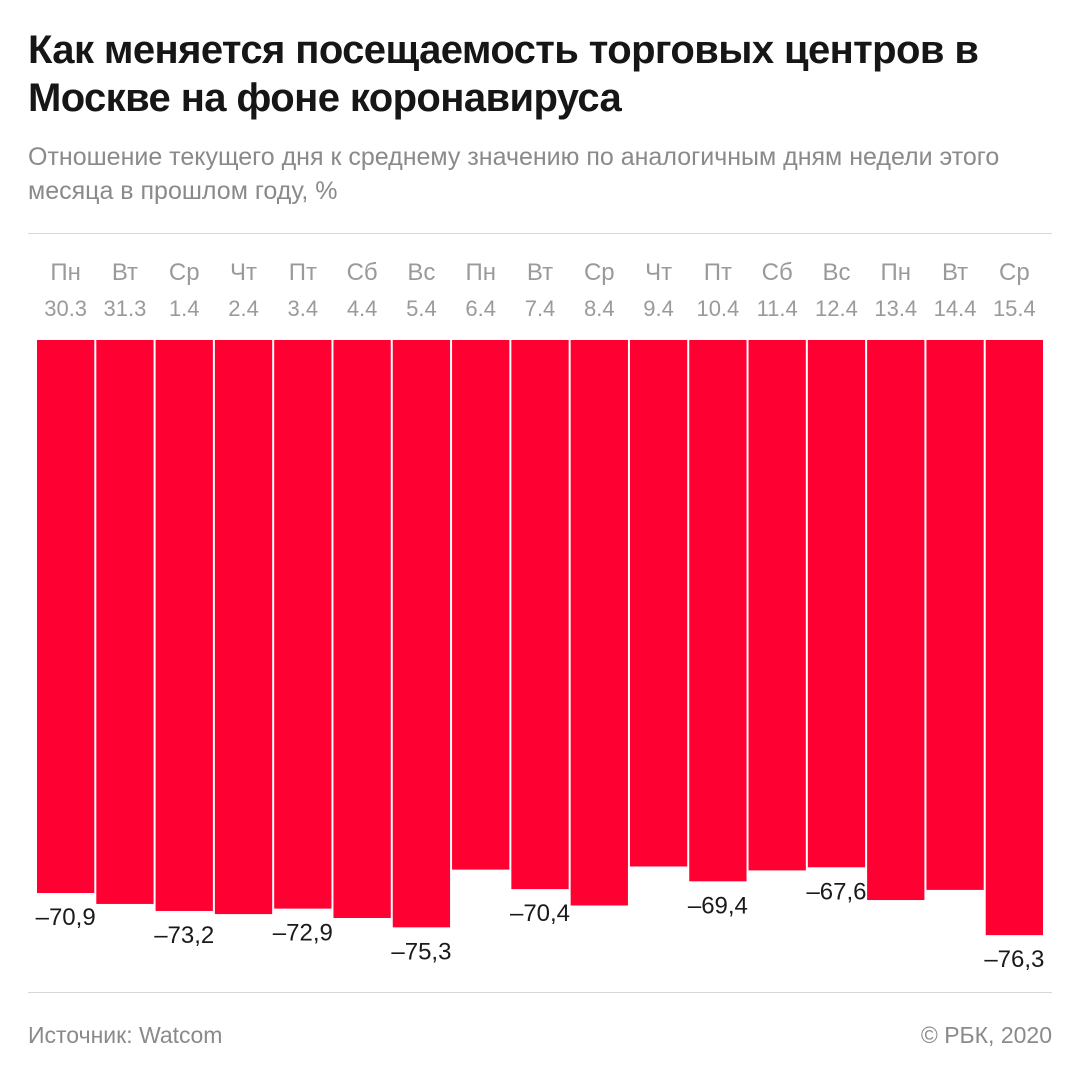 Image resolution: width=1080 pixels, height=1080 pixels. I want to click on x-tick-date: 12.4, so click(836, 308).